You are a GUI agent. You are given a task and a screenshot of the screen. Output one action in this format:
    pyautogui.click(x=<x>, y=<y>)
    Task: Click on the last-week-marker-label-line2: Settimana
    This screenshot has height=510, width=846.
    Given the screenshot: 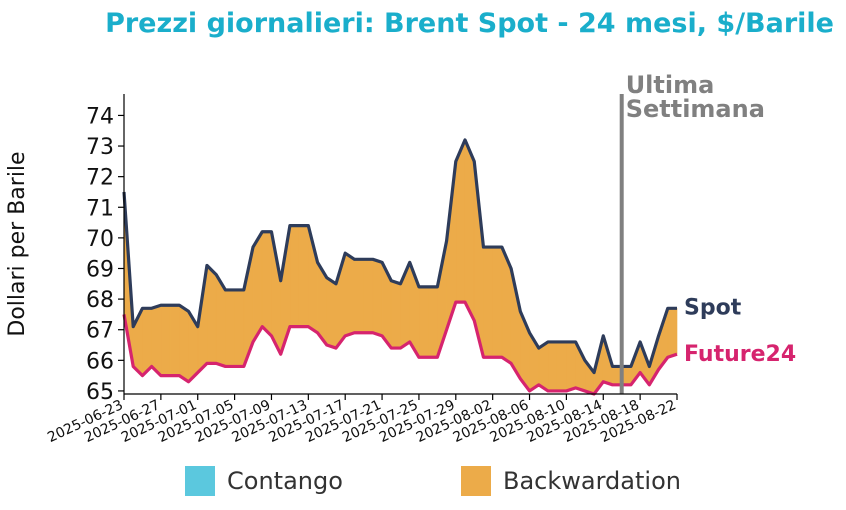 What is the action you would take?
    pyautogui.click(x=695, y=109)
    